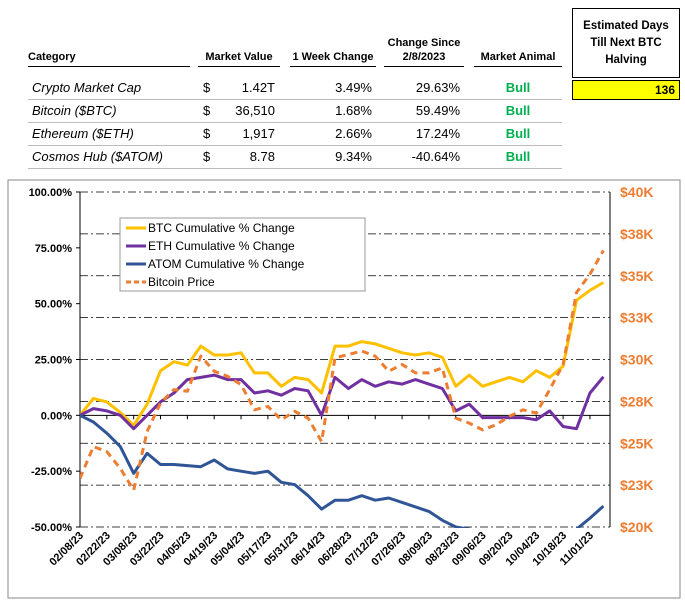  What do you see at coordinates (437, 87) in the screenshot?
I see `change-since: 29.63%` at bounding box center [437, 87].